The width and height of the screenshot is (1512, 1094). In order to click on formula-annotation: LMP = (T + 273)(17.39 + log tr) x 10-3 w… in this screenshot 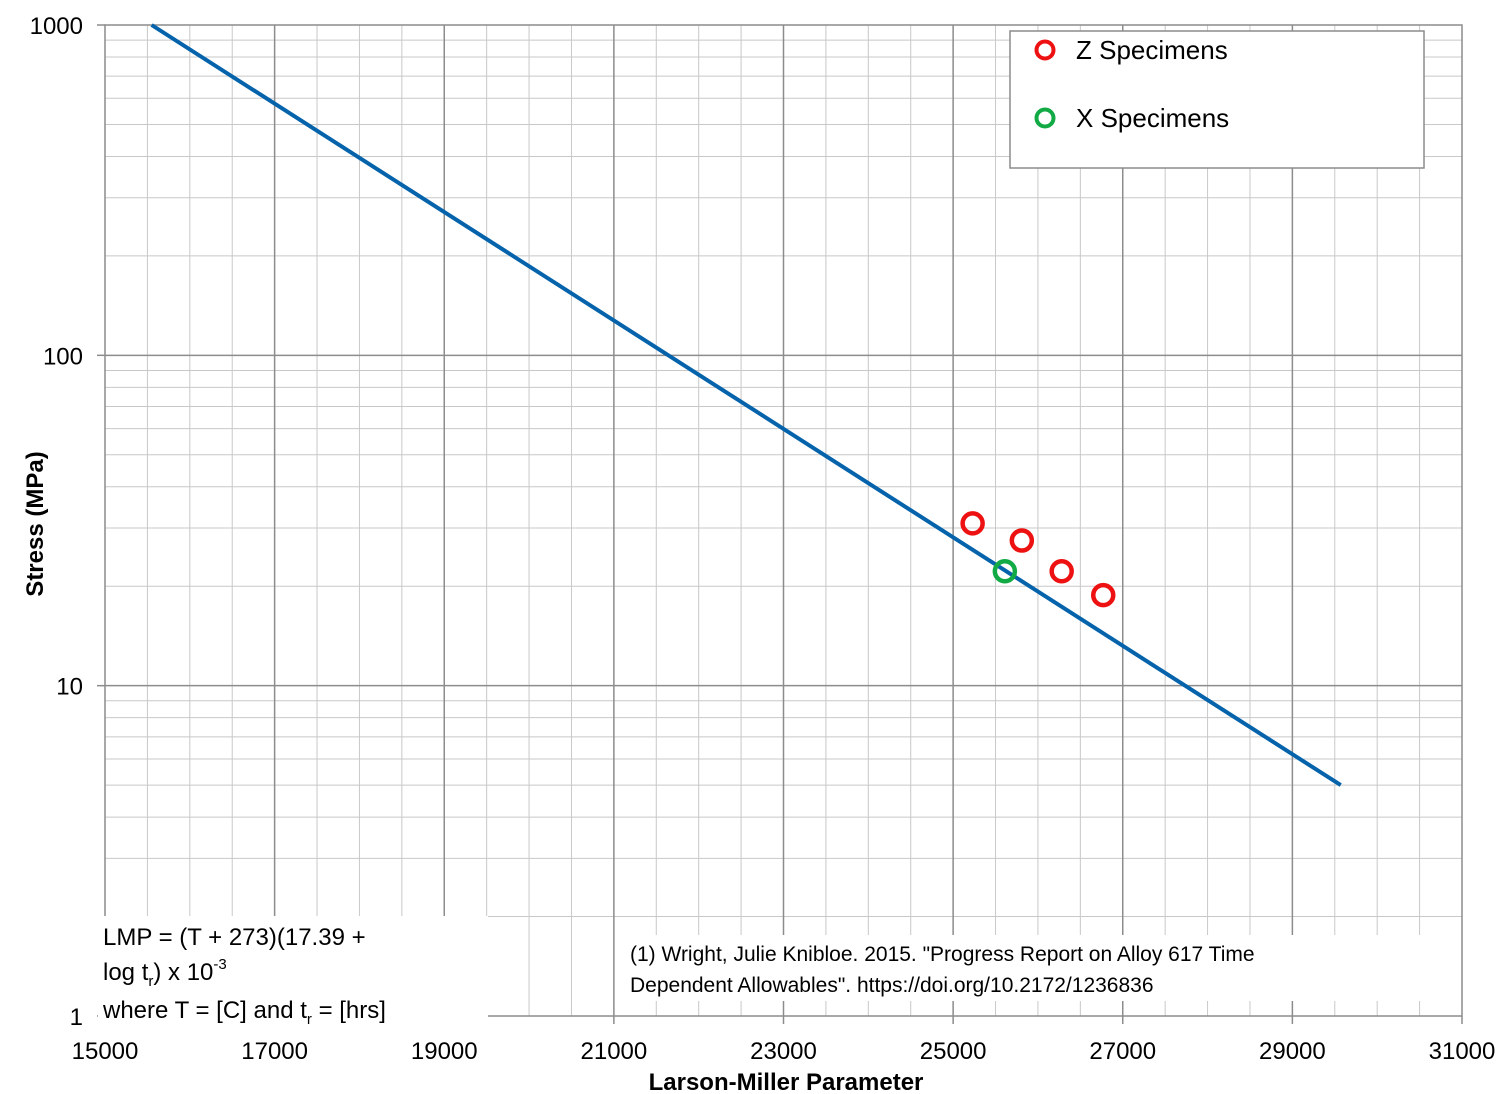, I will do `click(293, 972)`.